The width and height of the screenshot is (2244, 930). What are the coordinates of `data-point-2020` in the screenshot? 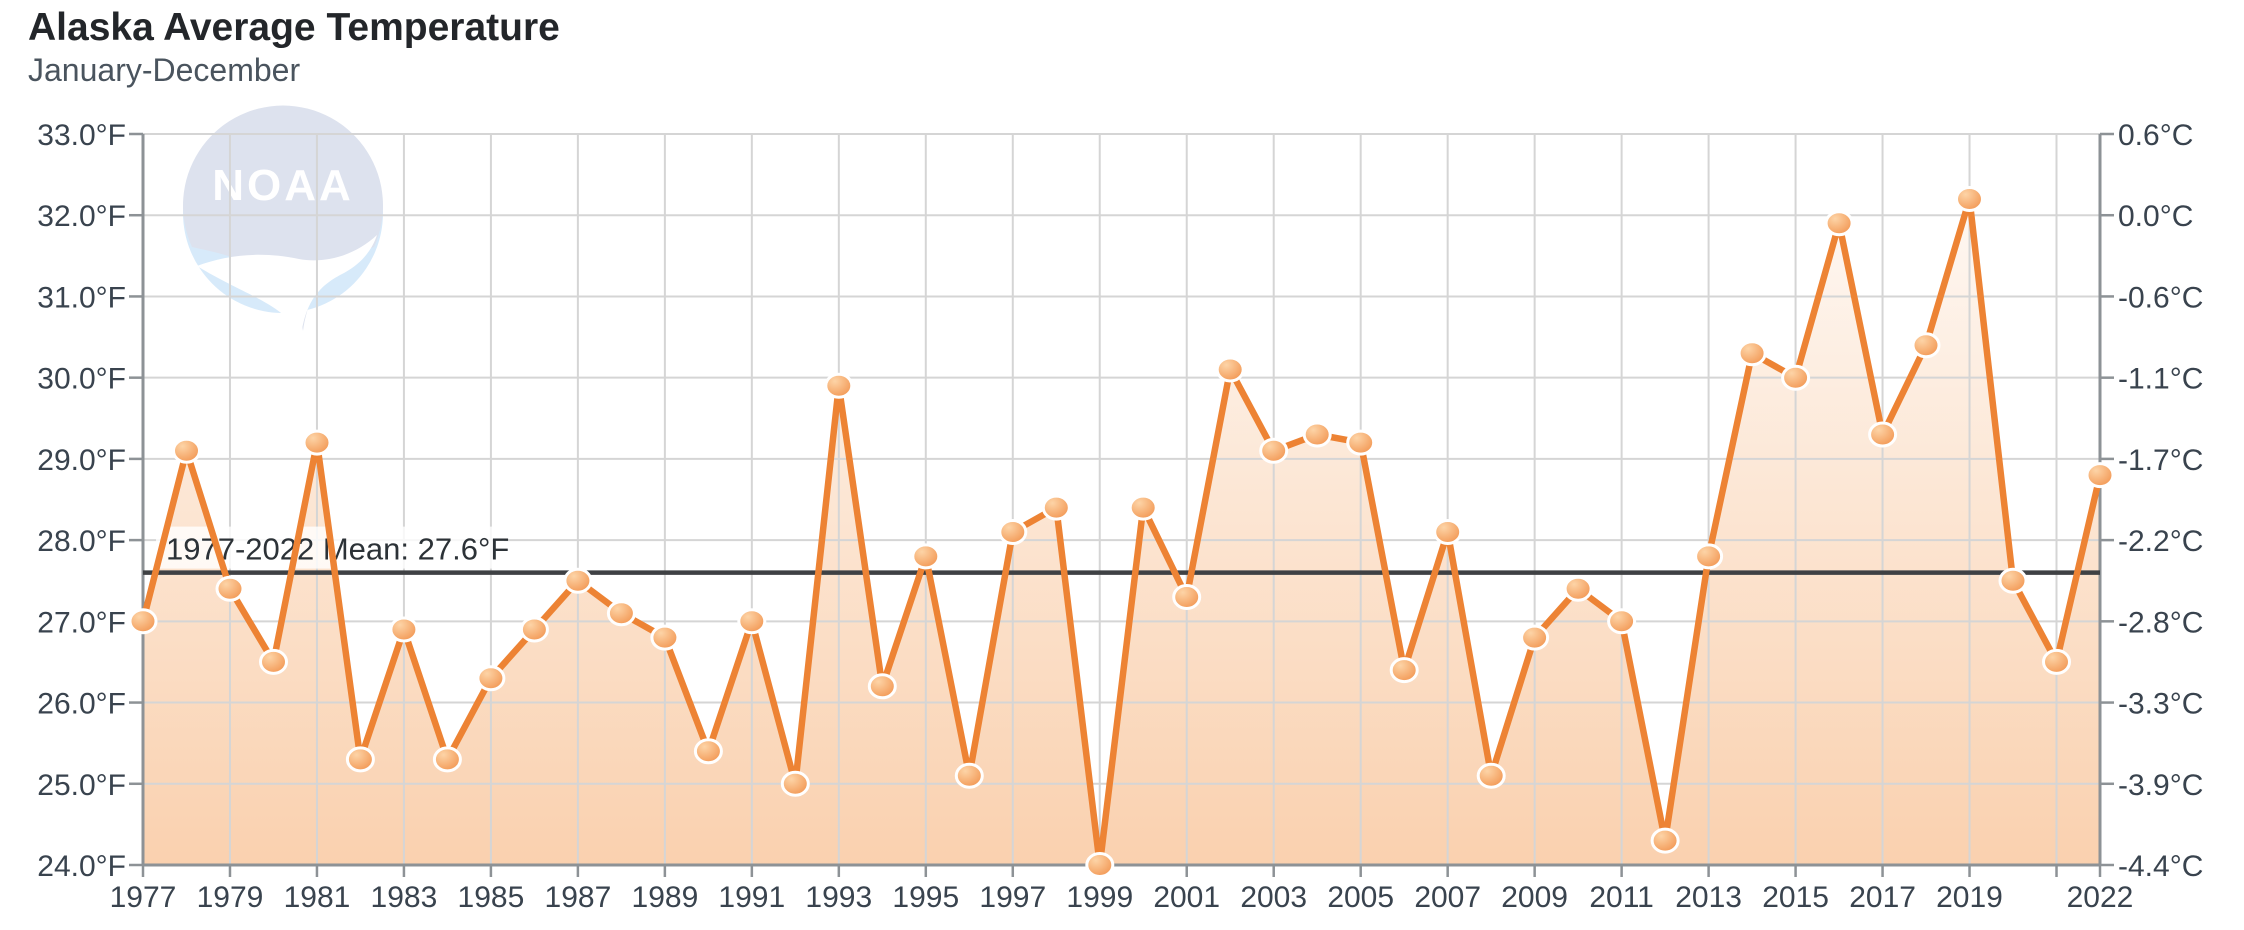 It's located at (2013, 580).